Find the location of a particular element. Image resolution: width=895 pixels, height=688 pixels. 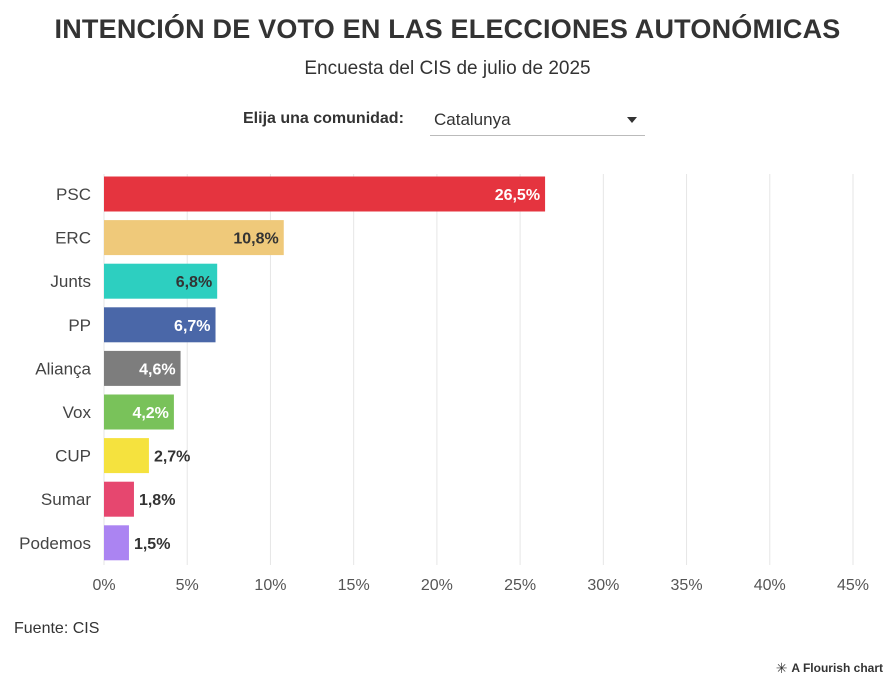

bar-cup is located at coordinates (126, 456).